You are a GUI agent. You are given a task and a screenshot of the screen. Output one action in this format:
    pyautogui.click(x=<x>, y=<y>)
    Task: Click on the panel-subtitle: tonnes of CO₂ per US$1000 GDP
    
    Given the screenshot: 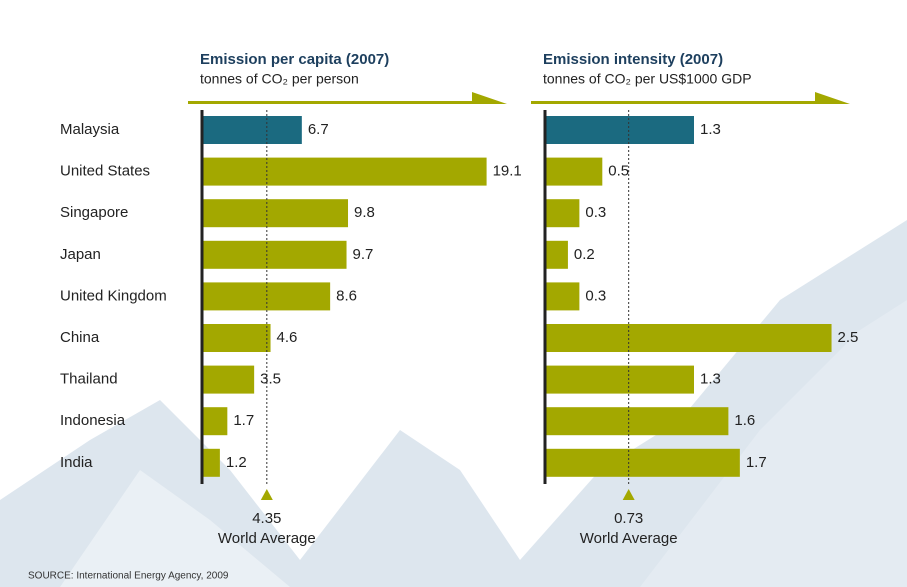 What is the action you would take?
    pyautogui.click(x=647, y=79)
    